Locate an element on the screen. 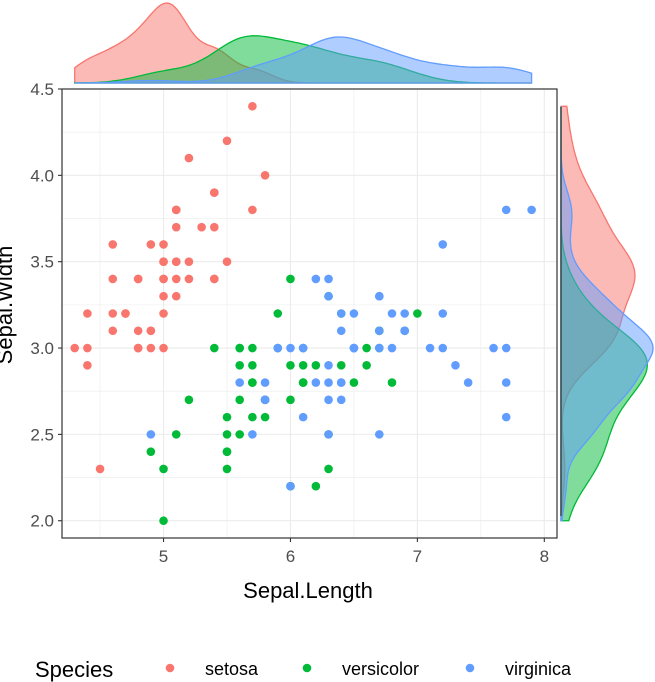 The height and width of the screenshot is (682, 655). y-tick-label: 4.0 is located at coordinates (42, 175).